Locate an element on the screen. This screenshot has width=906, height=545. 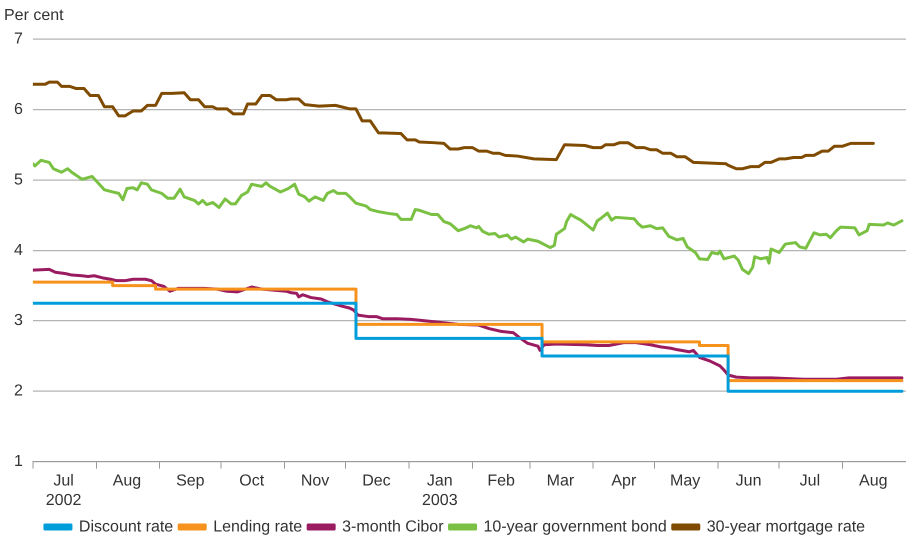
y-tick-label: 3 is located at coordinates (18, 321).